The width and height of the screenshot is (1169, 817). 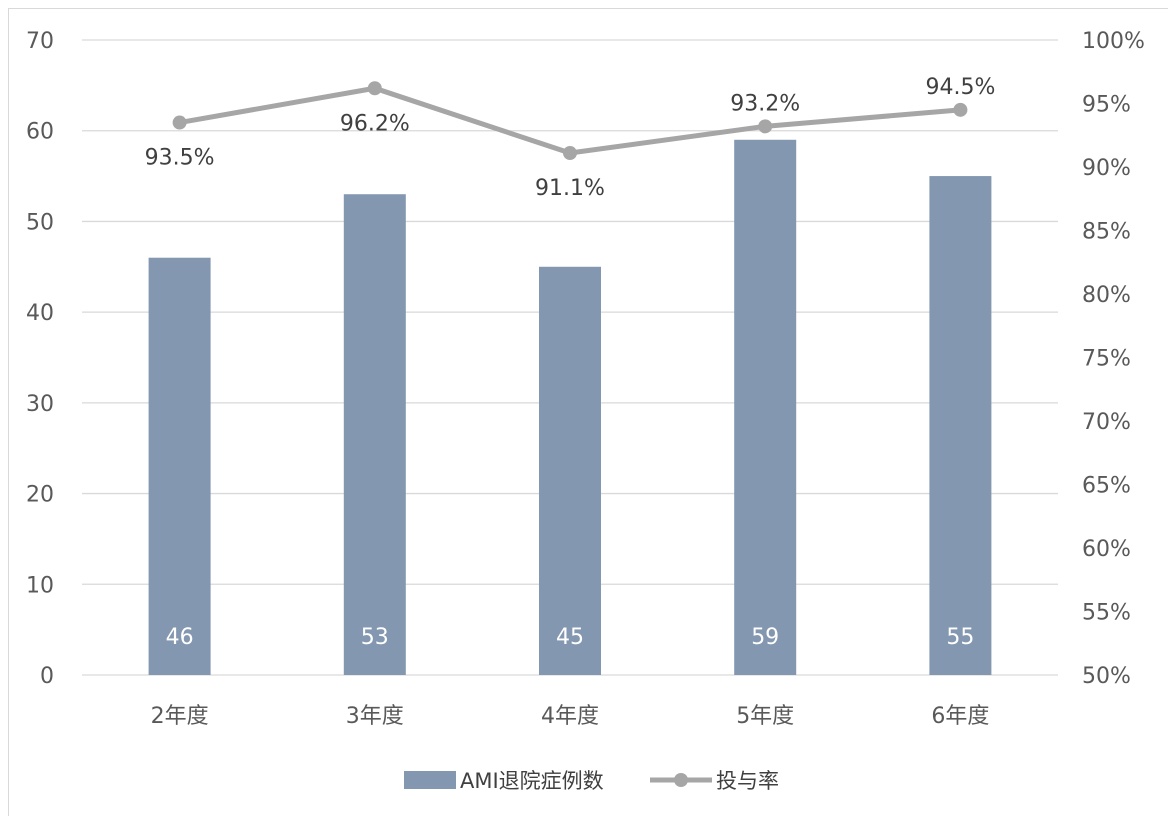 I want to click on x-axis-tick: 3年度, so click(x=375, y=716).